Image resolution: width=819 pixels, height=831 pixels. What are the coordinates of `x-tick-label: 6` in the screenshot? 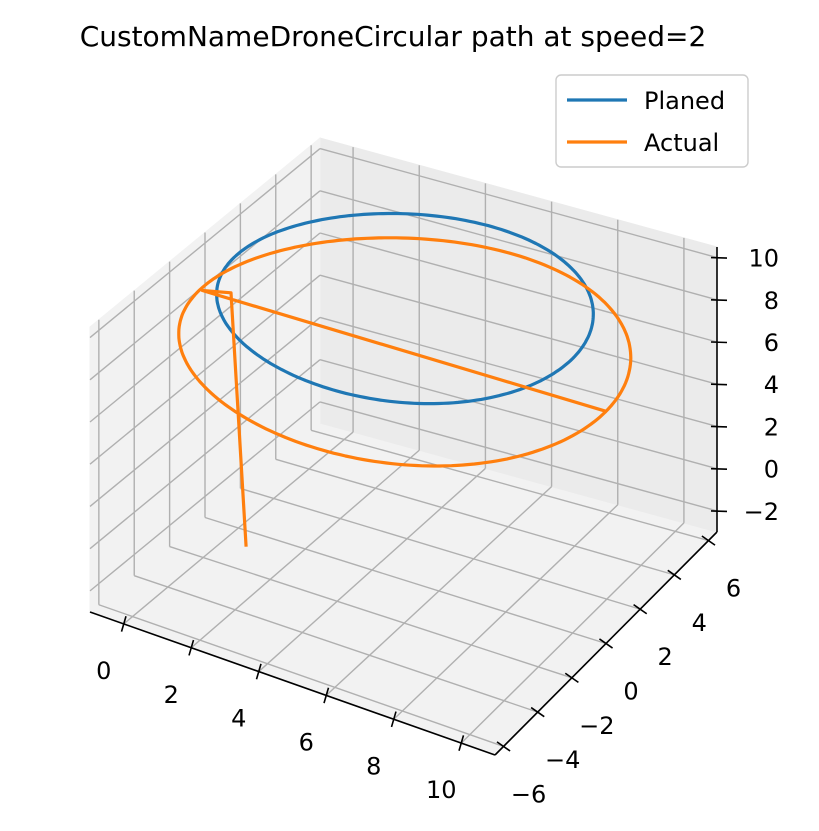 It's located at (306, 742).